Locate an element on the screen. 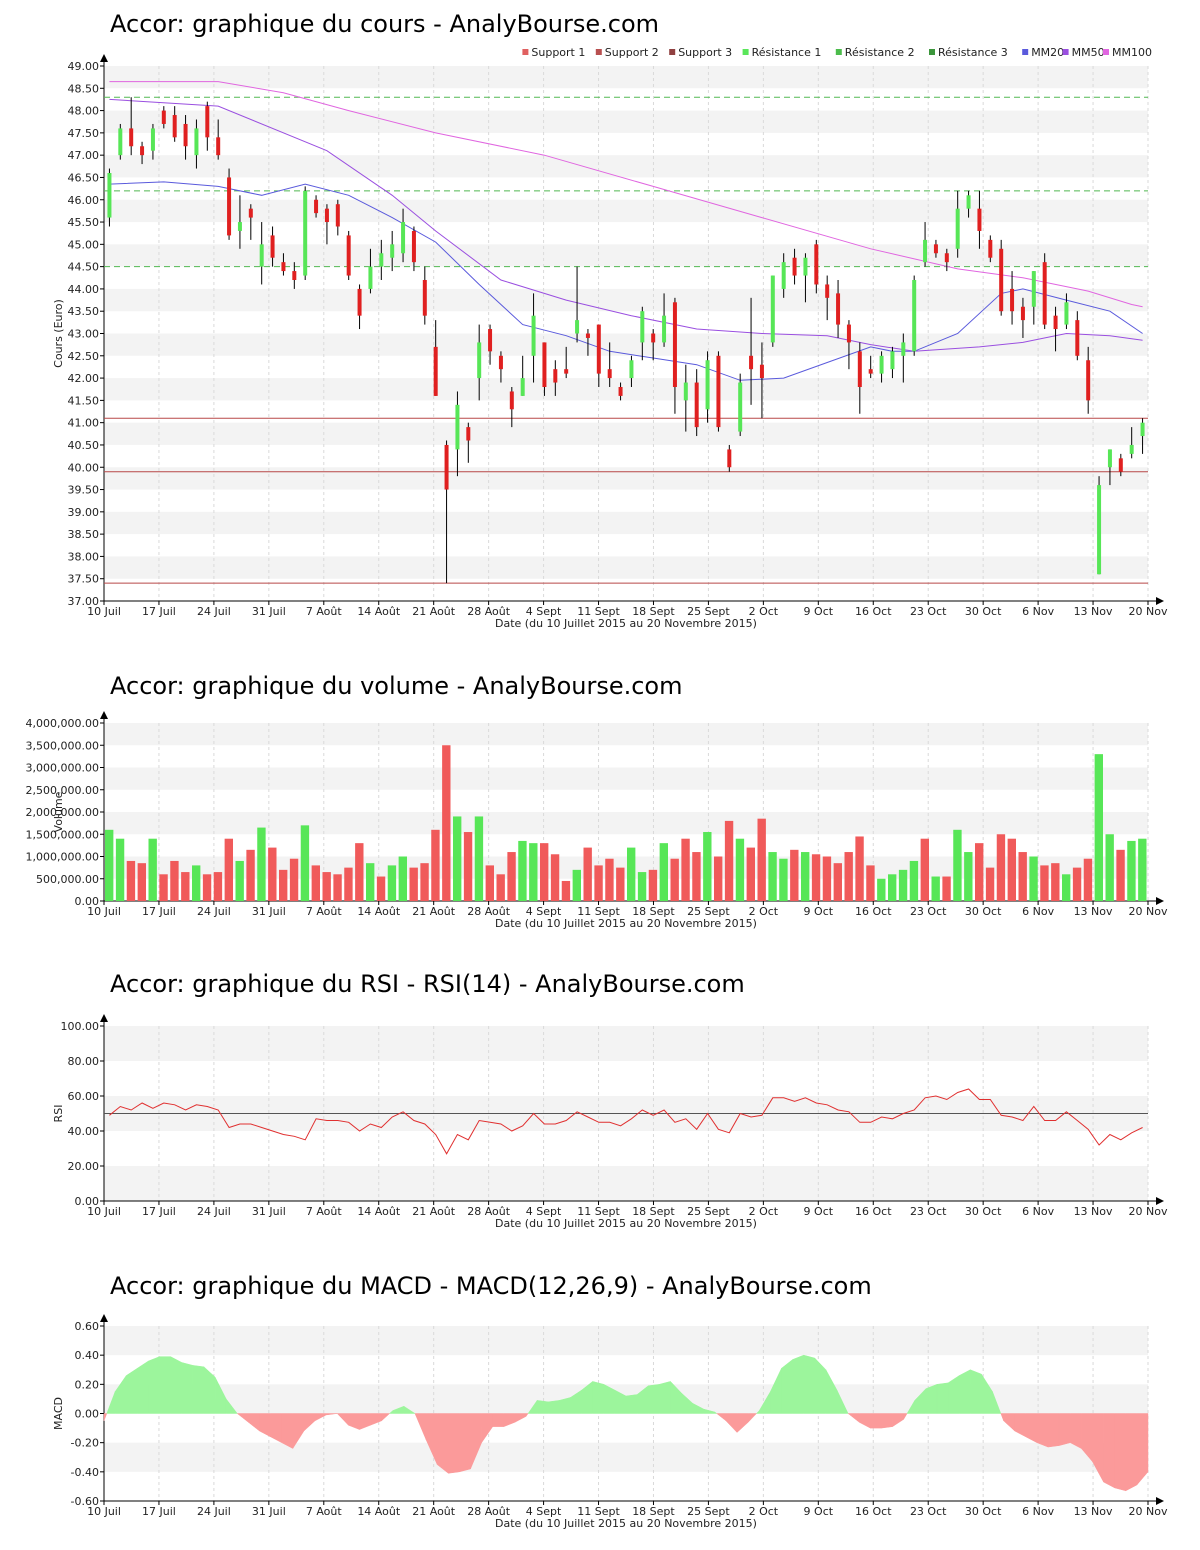 This screenshot has width=1200, height=1550. x-tick-label: 23 Oct is located at coordinates (928, 1511).